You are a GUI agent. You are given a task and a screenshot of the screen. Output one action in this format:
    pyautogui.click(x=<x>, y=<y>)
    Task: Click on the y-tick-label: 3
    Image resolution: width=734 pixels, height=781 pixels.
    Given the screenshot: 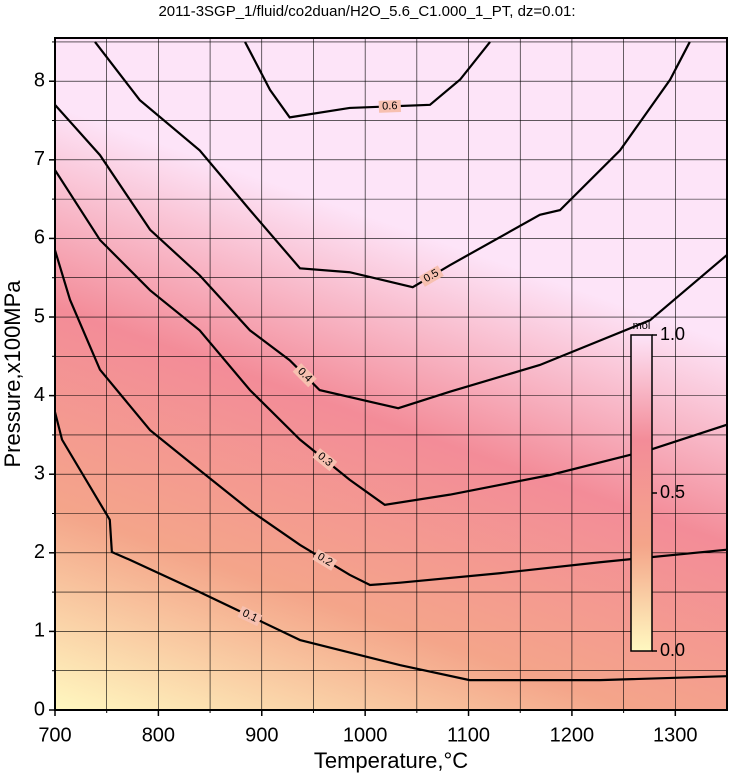 What is the action you would take?
    pyautogui.click(x=39, y=473)
    